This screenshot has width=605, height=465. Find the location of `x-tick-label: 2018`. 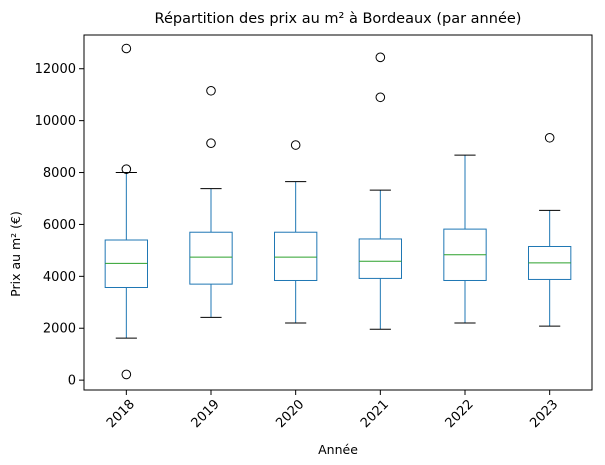

x-tick-label: 2018 is located at coordinates (121, 414).